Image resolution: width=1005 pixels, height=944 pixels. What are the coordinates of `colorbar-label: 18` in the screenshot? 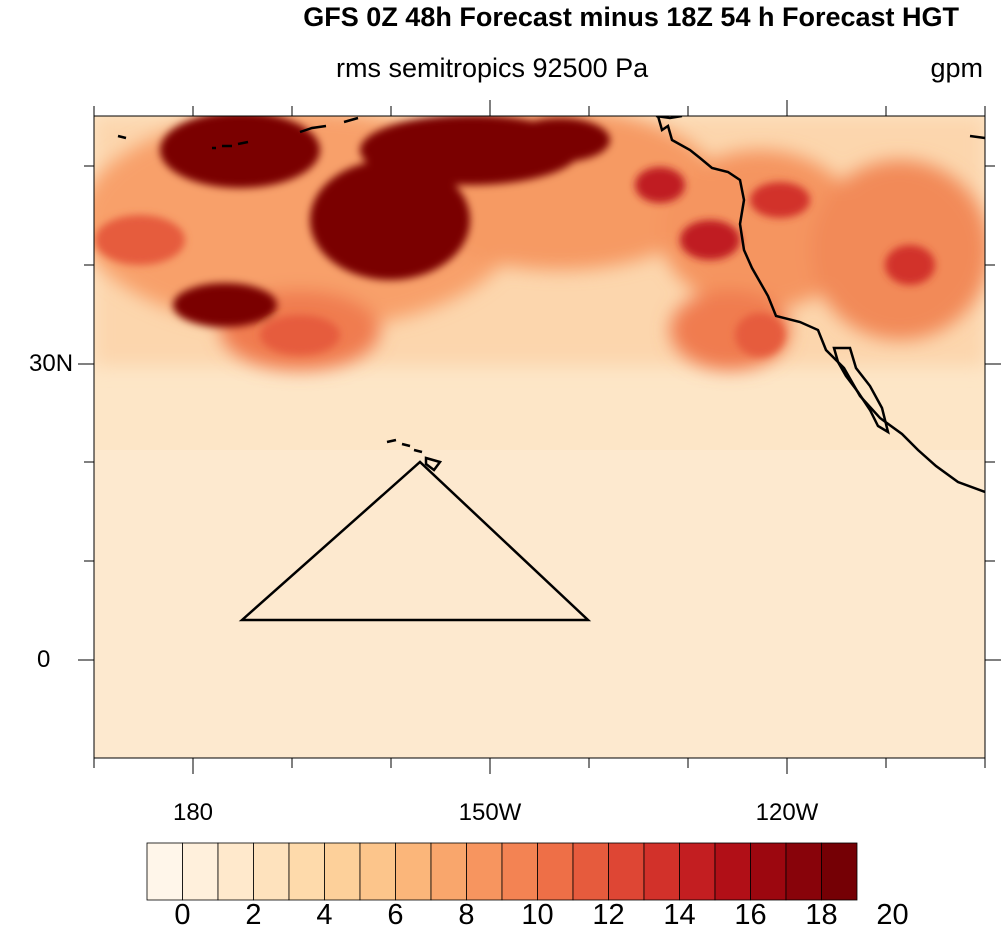 It's located at (821, 915).